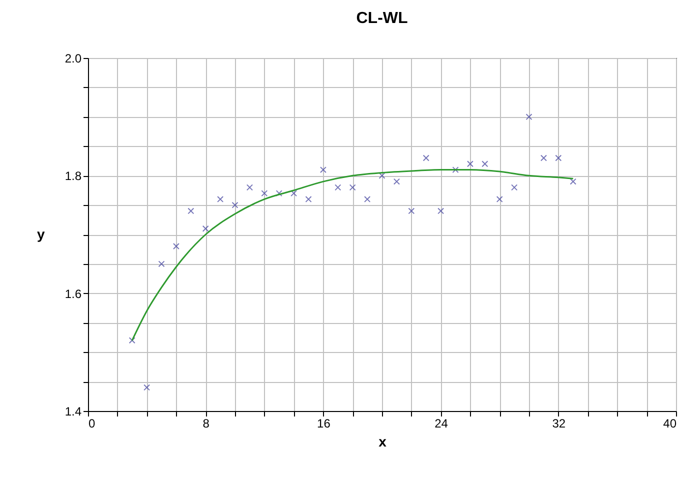 This screenshot has height=480, width=686. What do you see at coordinates (92, 423) in the screenshot?
I see `x-tick-label: 0` at bounding box center [92, 423].